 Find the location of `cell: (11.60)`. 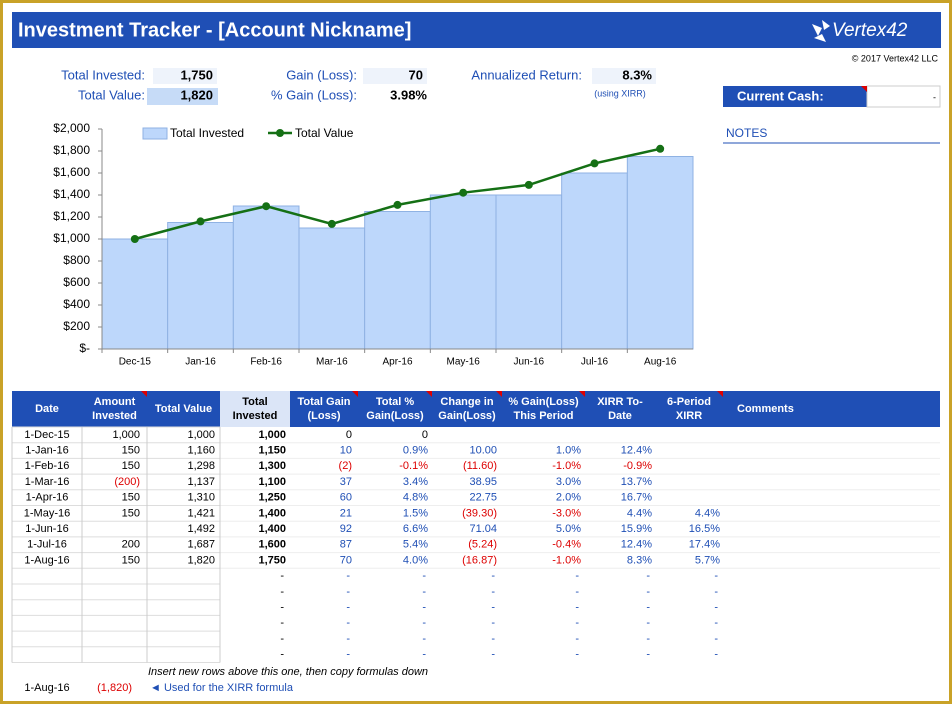

cell: (11.60) is located at coordinates (480, 466).